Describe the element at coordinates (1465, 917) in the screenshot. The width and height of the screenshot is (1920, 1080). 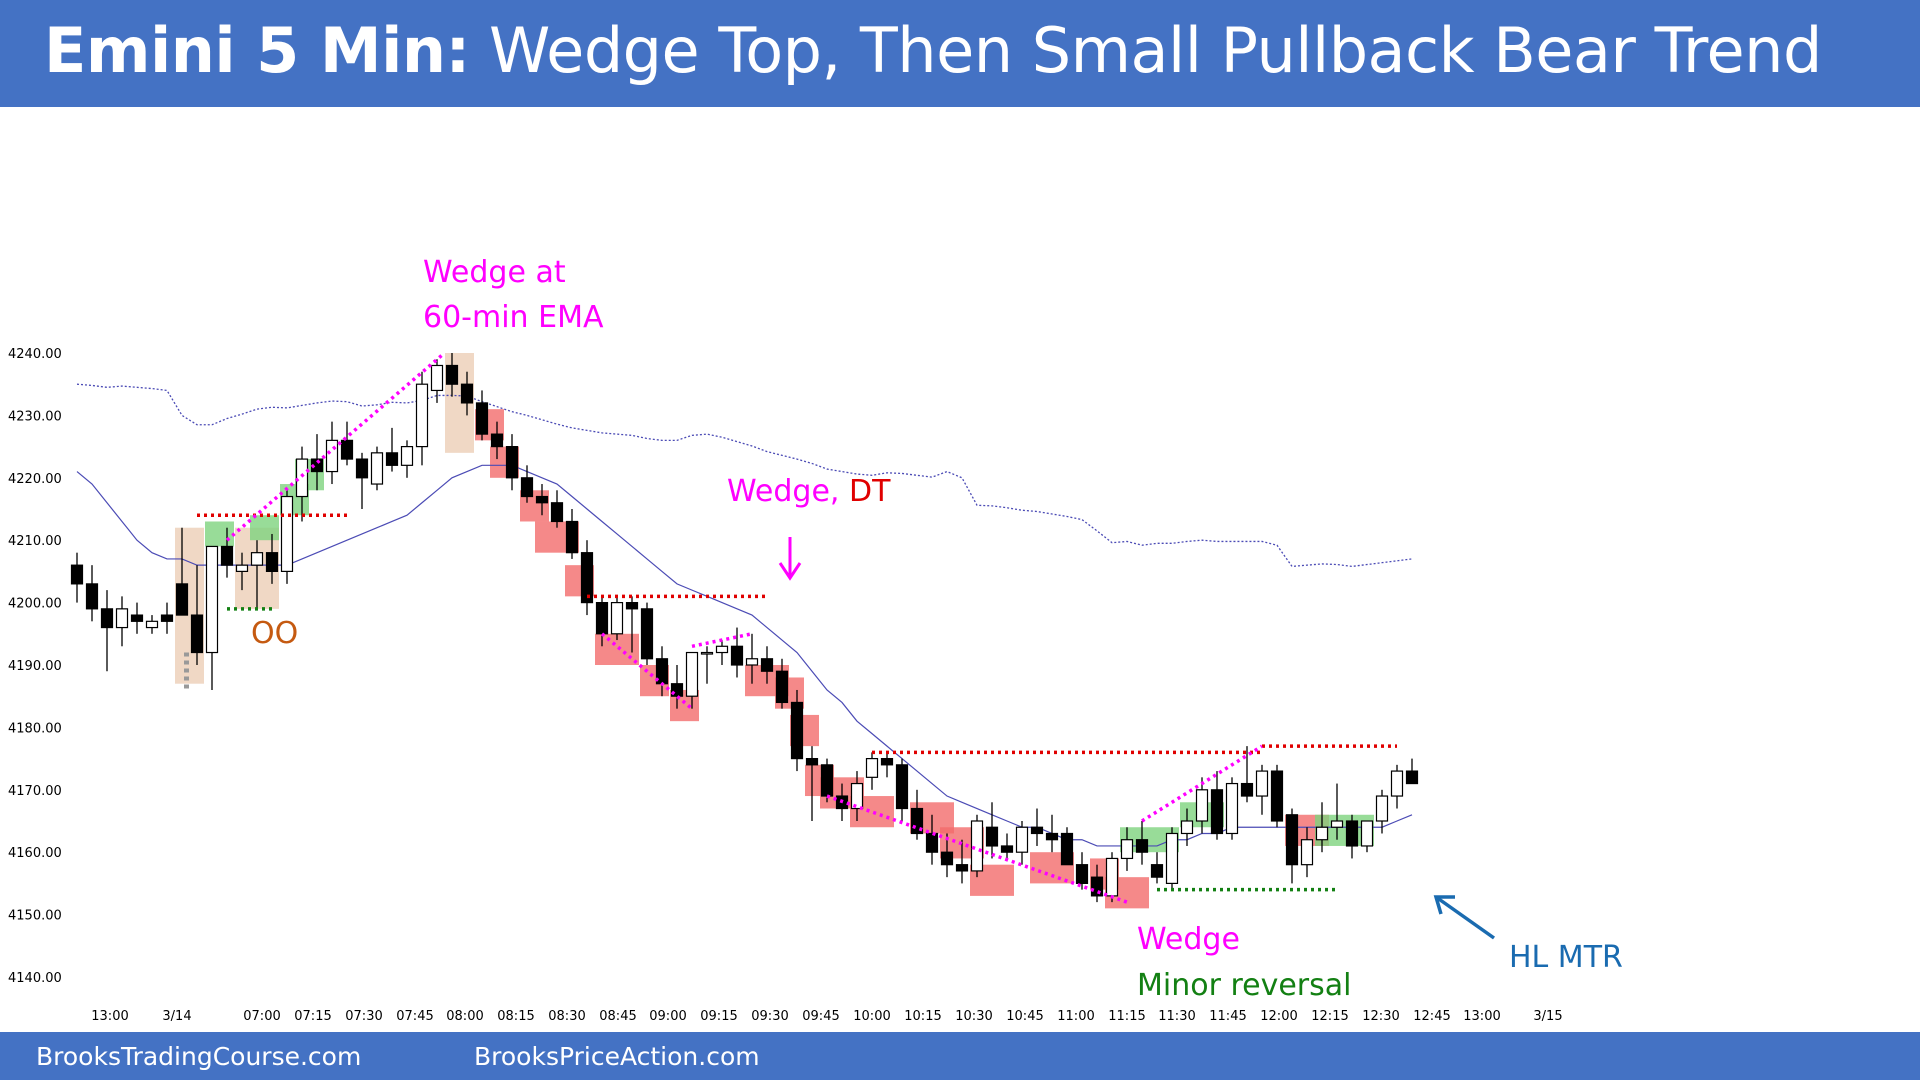
I see `hl-mtr-arrow-shaft` at that location.